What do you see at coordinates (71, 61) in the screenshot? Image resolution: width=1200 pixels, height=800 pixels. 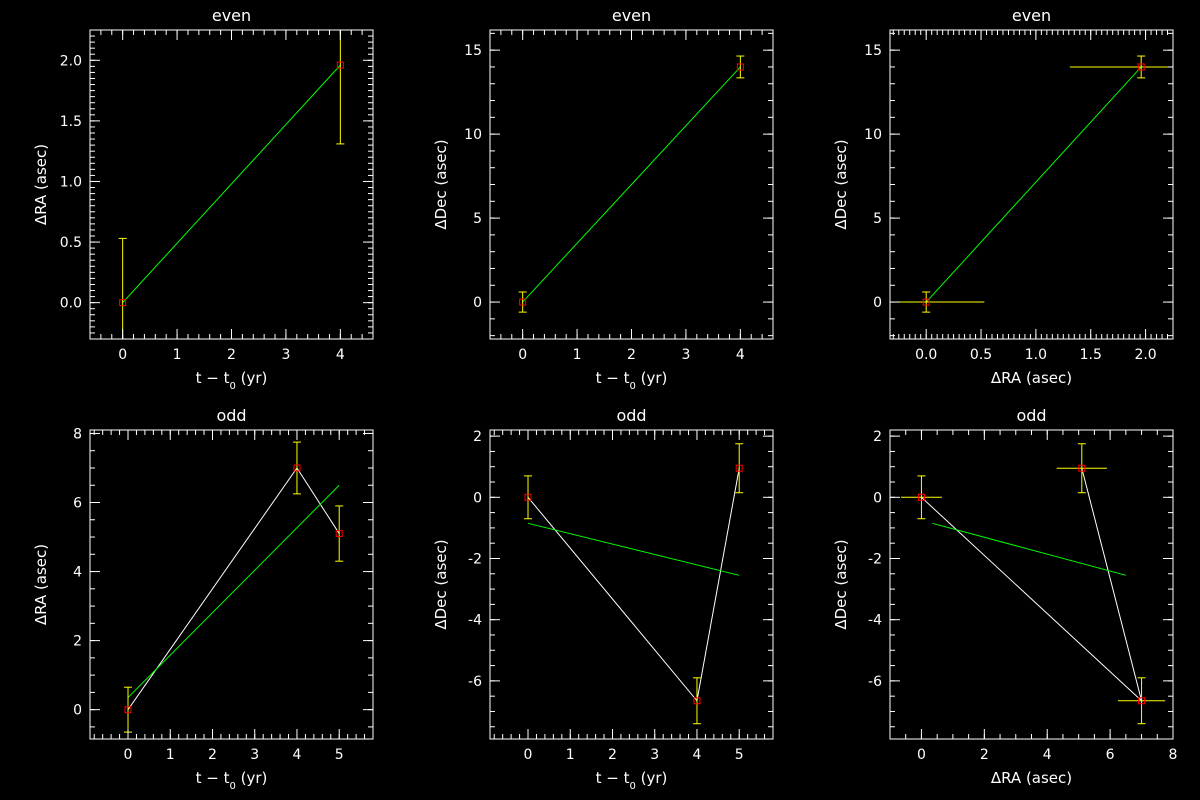 I see `y-tick-label: 2.0` at bounding box center [71, 61].